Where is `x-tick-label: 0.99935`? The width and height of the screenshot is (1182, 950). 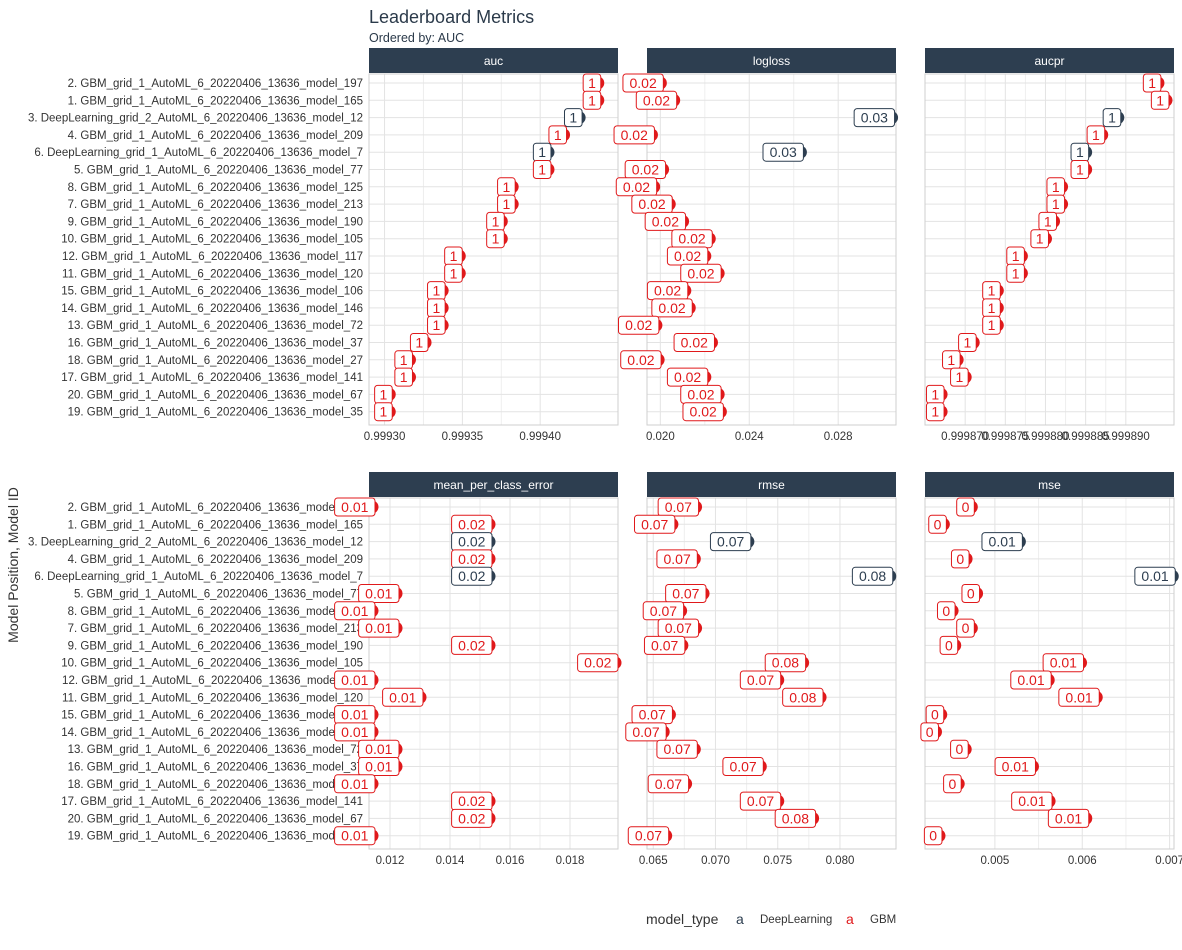
x-tick-label: 0.99935 is located at coordinates (463, 437).